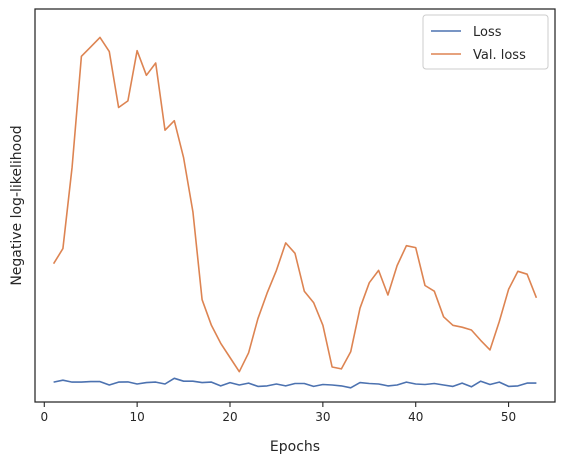  What do you see at coordinates (499, 55) in the screenshot?
I see `legend-label-val-loss: Val. loss` at bounding box center [499, 55].